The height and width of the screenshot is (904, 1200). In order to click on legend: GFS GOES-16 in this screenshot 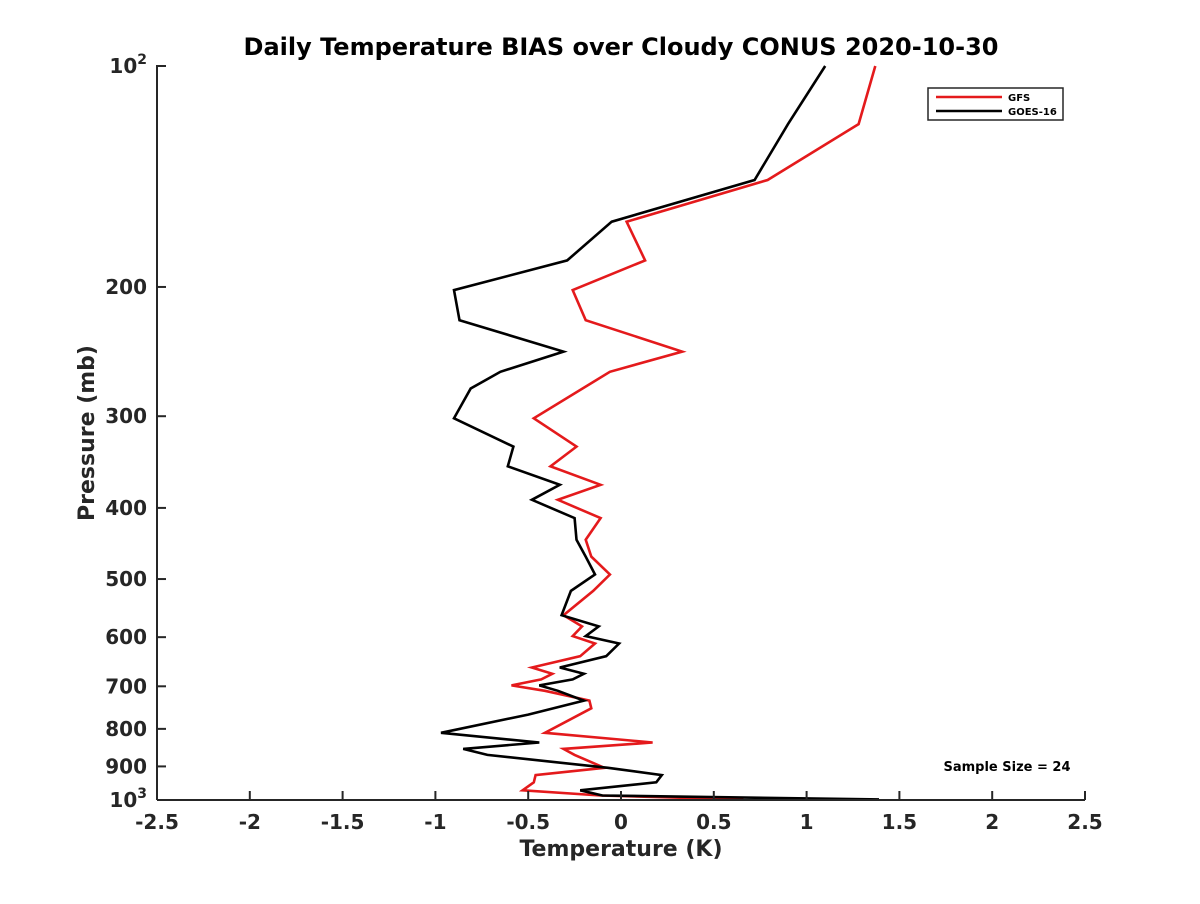, I will do `click(995, 104)`.